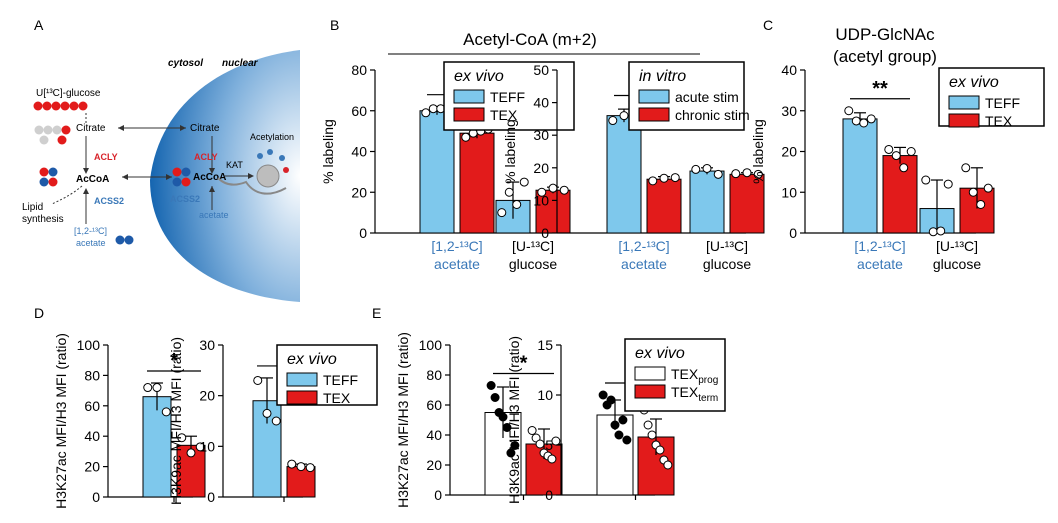 The image size is (1058, 523). What do you see at coordinates (43, 219) in the screenshot?
I see `synthesis-label: synthesis` at bounding box center [43, 219].